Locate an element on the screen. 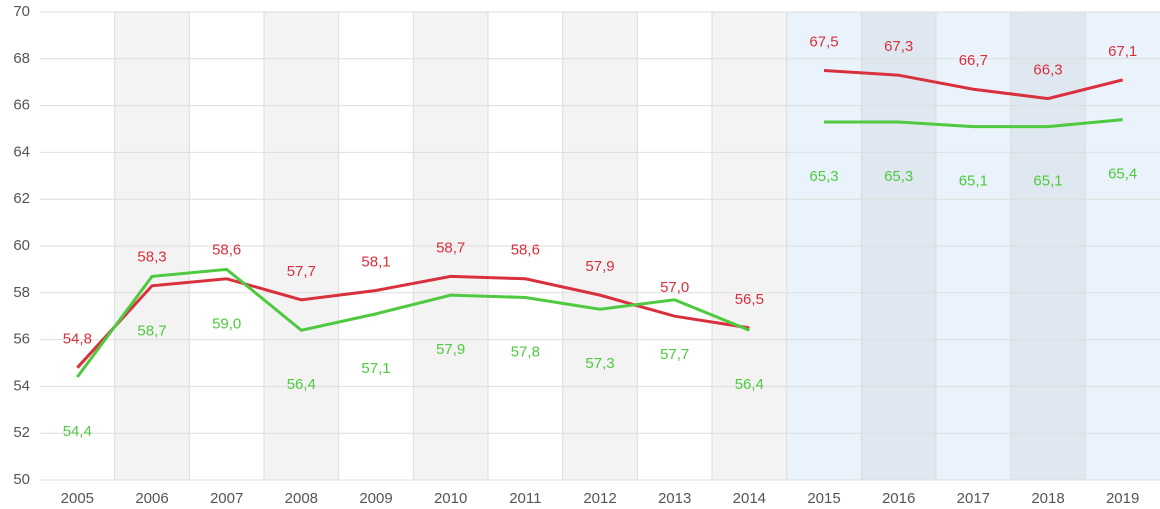 The height and width of the screenshot is (509, 1160). data-label: 59,0 is located at coordinates (226, 323).